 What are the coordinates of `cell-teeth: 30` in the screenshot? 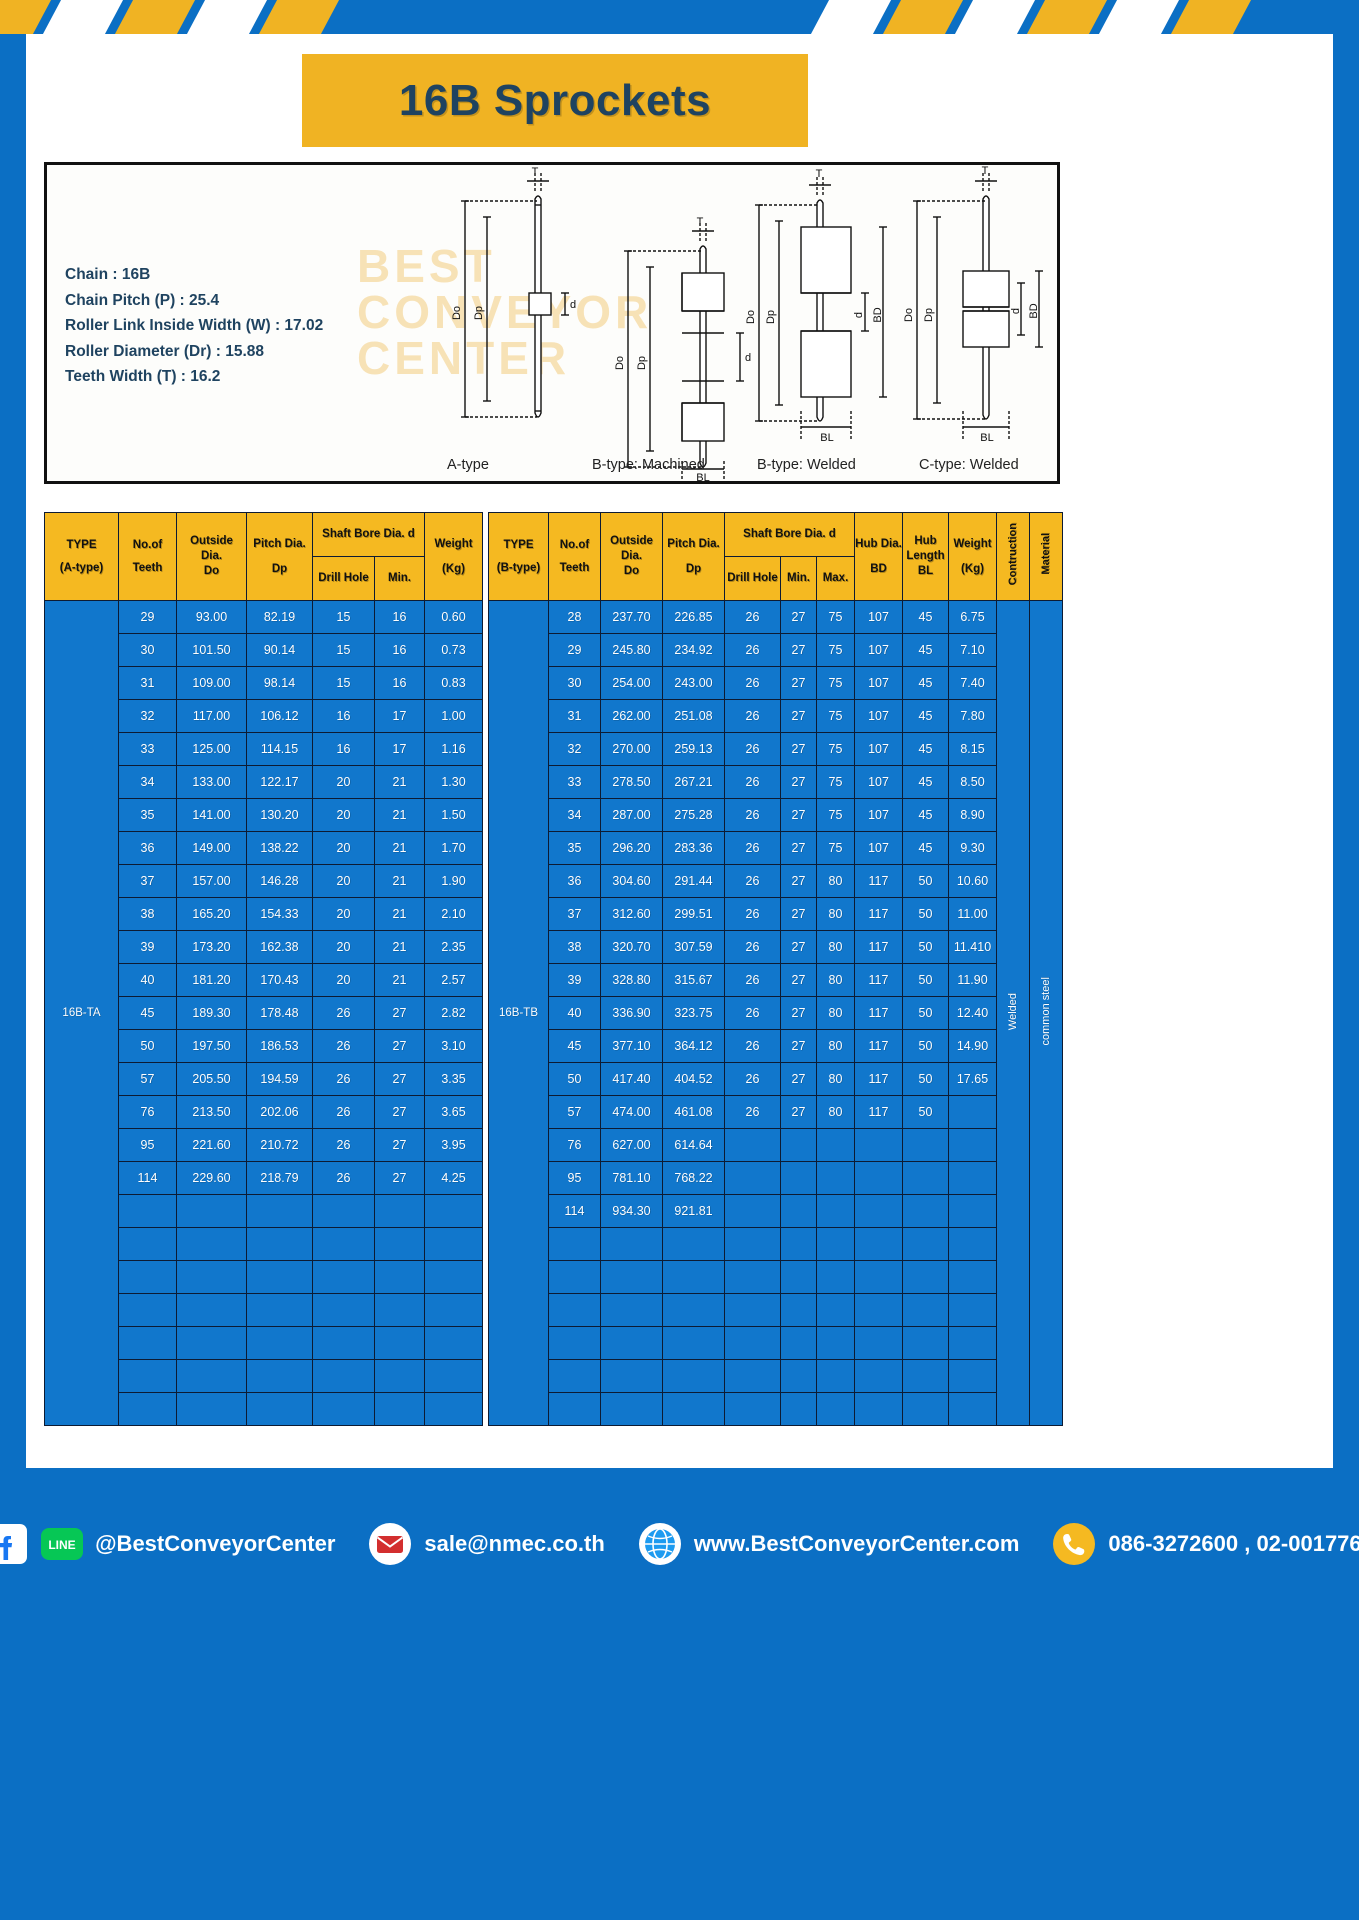 It's located at (574, 683).